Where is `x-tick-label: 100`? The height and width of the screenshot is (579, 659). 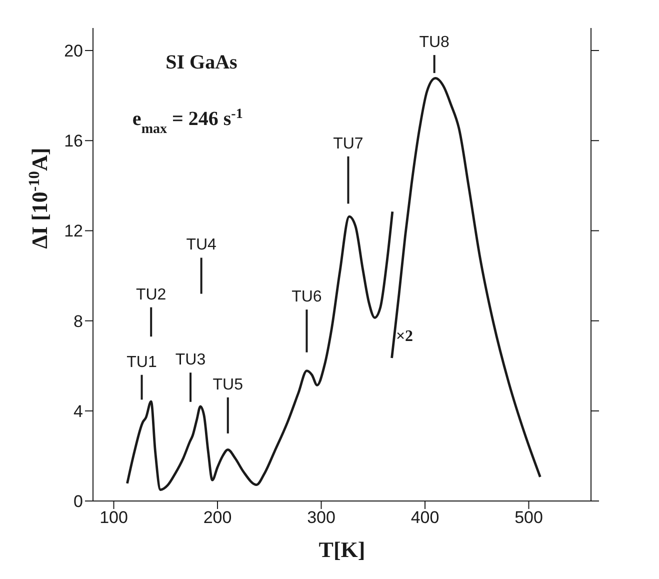 x-tick-label: 100 is located at coordinates (114, 518).